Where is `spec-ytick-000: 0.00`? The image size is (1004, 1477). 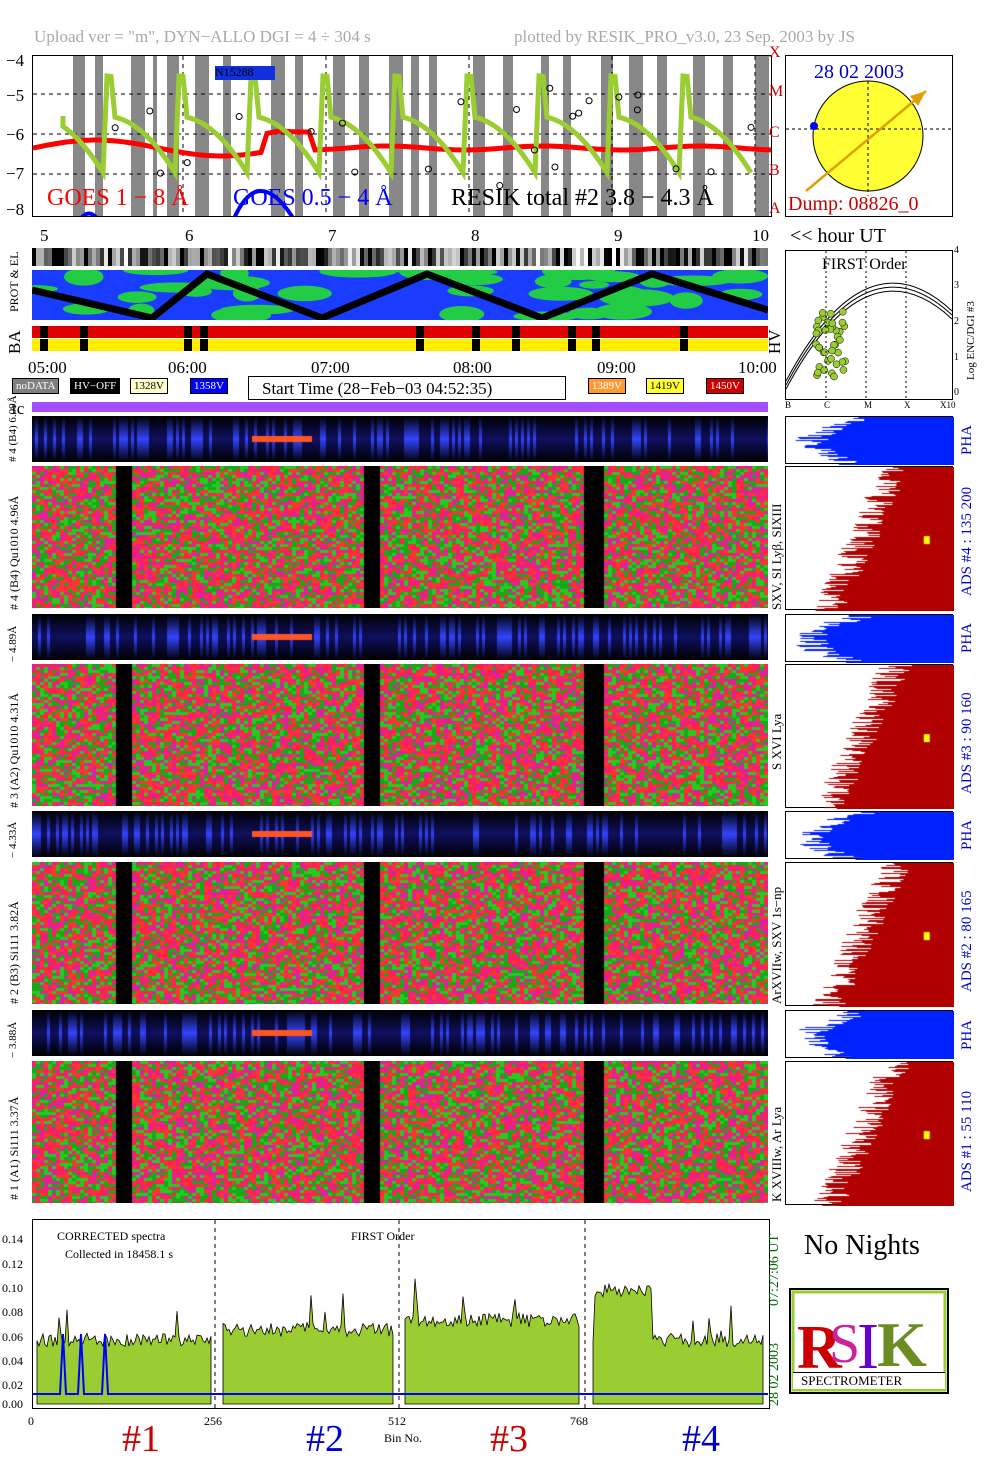
spec-ytick-000: 0.00 is located at coordinates (12, 1404).